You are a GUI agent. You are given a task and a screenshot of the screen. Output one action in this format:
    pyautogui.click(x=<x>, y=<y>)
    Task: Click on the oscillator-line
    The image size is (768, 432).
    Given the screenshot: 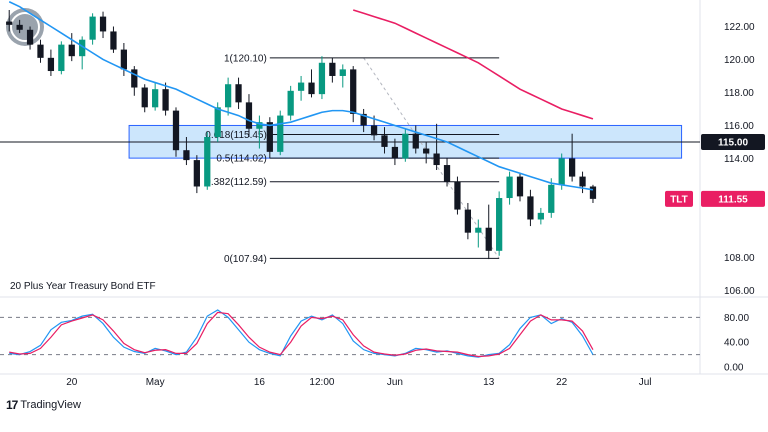 What is the action you would take?
    pyautogui.click(x=301, y=334)
    